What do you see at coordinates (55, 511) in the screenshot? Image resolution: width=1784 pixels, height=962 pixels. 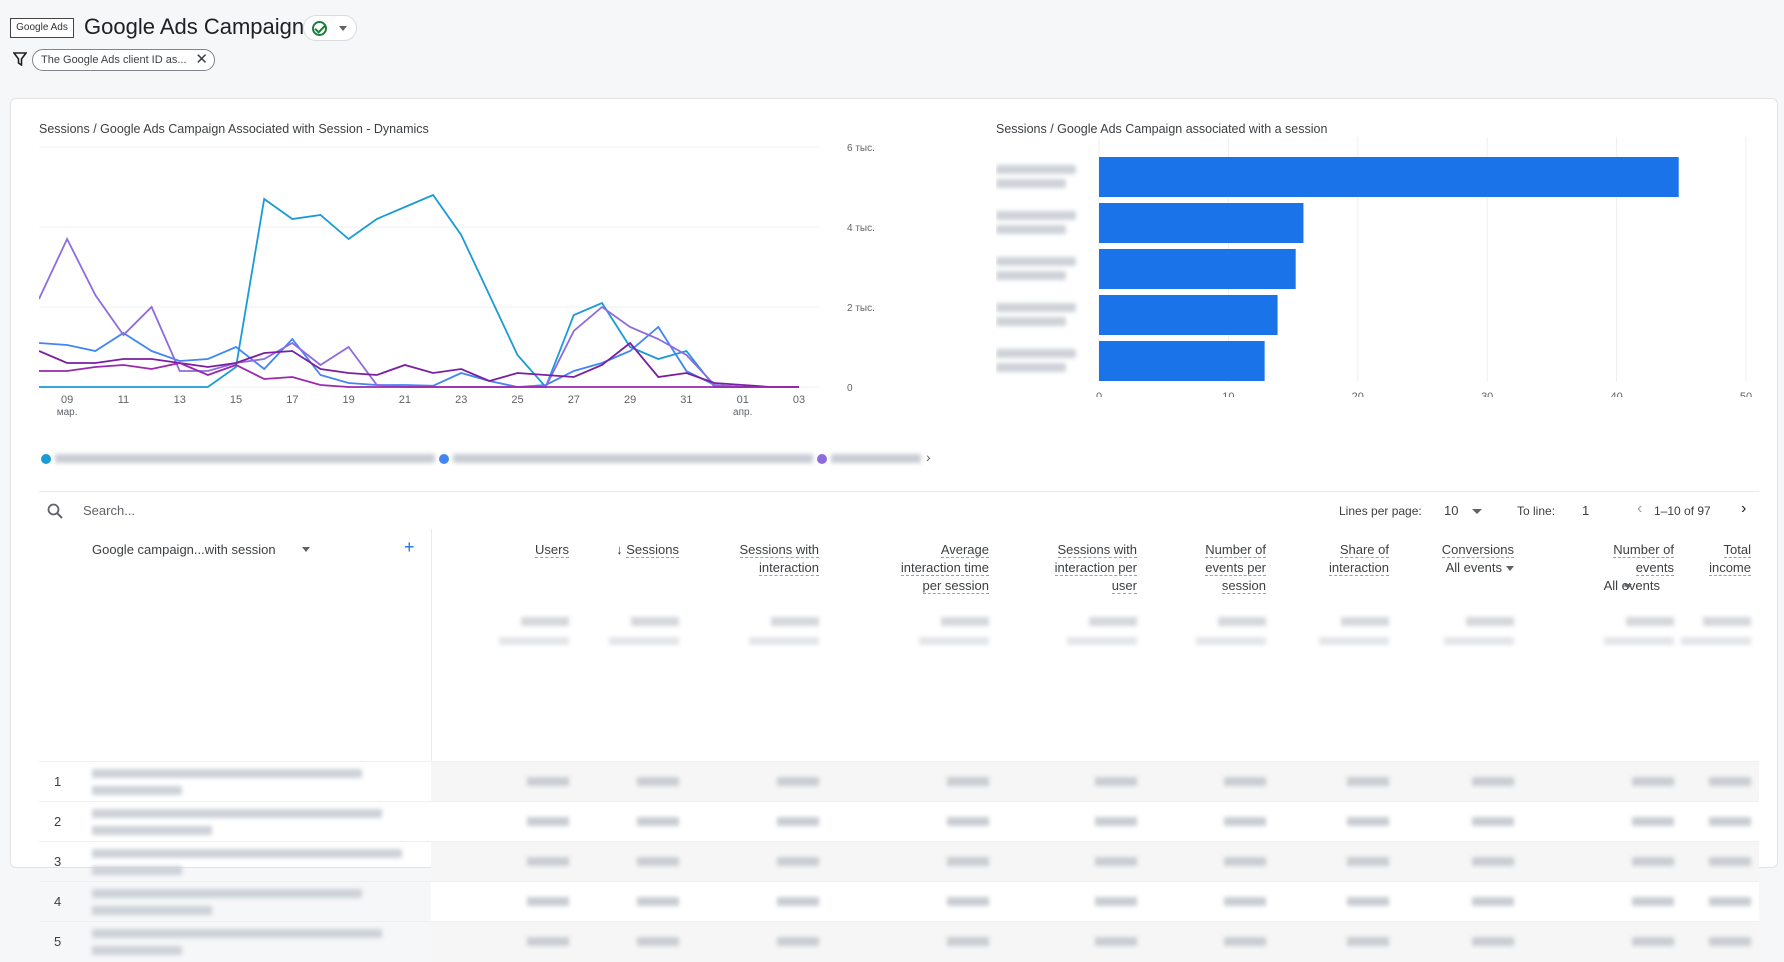 I see `search-icon` at bounding box center [55, 511].